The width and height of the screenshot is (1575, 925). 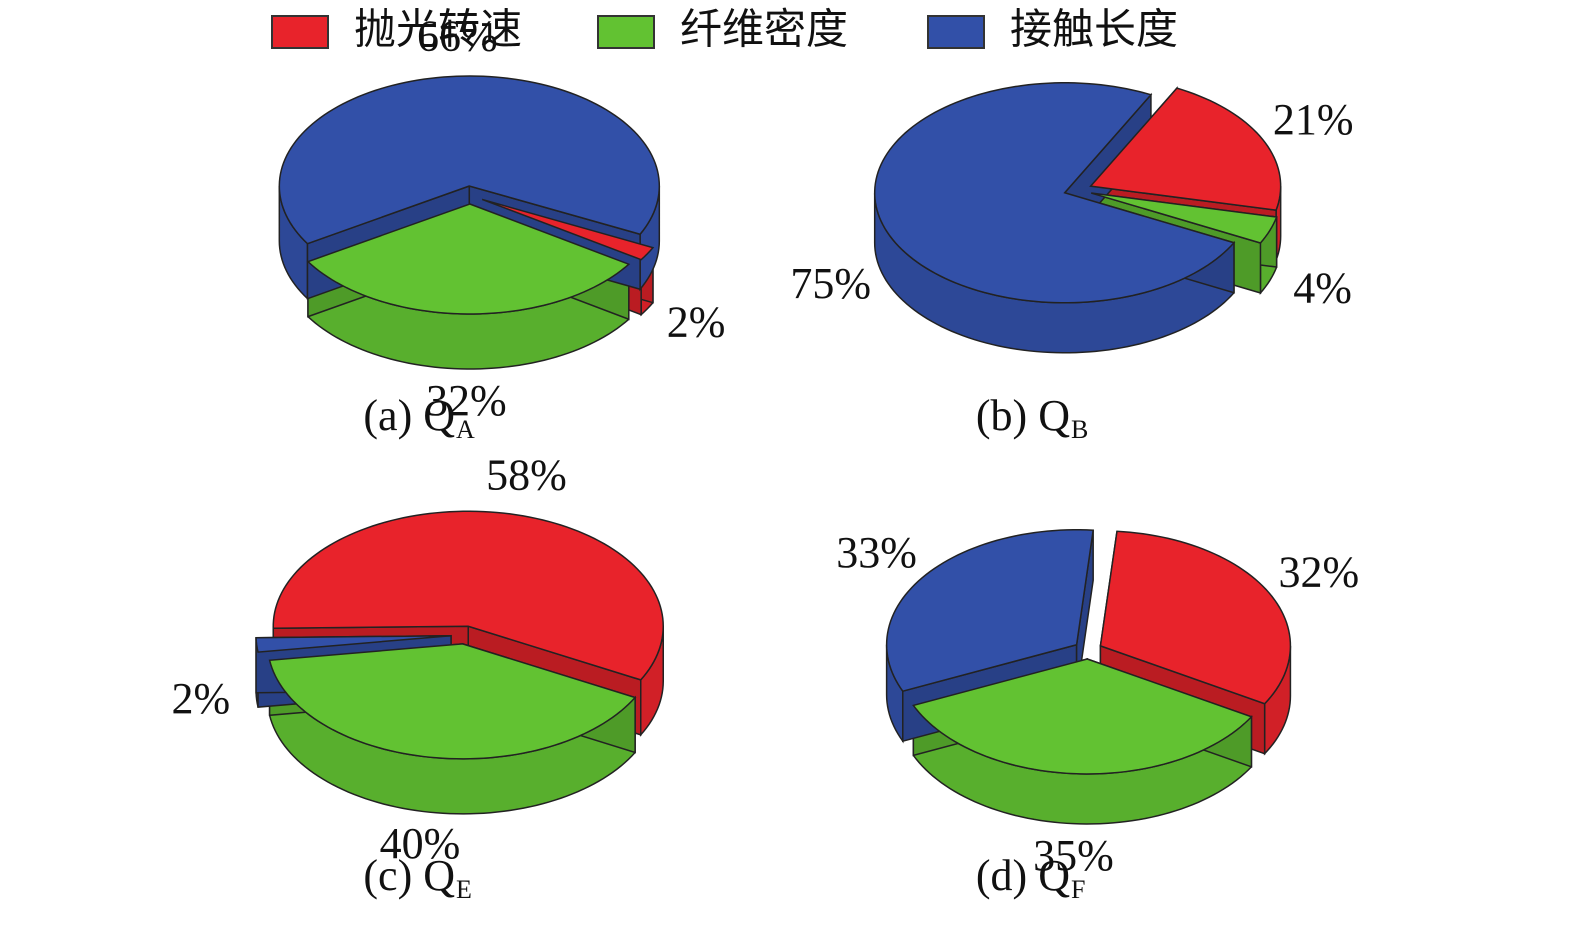 I want to click on chart-title-subscript: B, so click(x=1079, y=429).